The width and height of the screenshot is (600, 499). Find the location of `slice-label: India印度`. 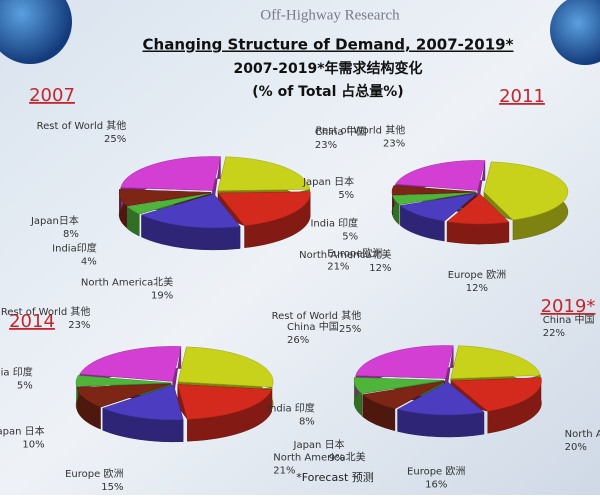

slice-label: India印度 is located at coordinates (74, 247).